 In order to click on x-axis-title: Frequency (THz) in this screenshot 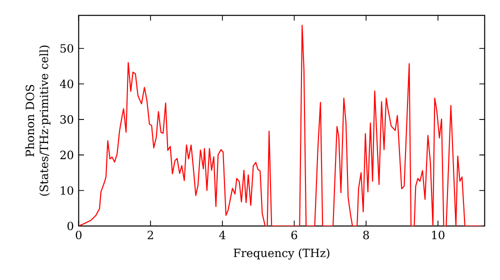, I will do `click(282, 254)`.